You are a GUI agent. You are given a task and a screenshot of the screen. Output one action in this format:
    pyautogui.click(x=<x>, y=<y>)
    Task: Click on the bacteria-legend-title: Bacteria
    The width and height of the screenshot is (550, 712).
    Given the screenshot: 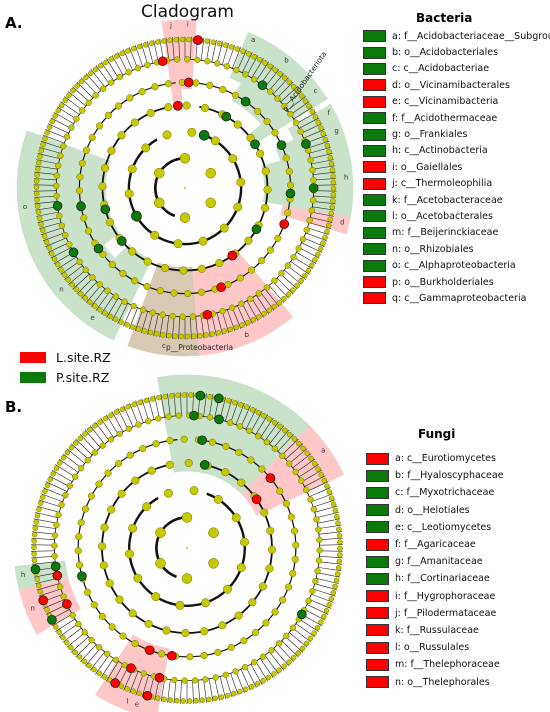 What is the action you would take?
    pyautogui.click(x=444, y=18)
    